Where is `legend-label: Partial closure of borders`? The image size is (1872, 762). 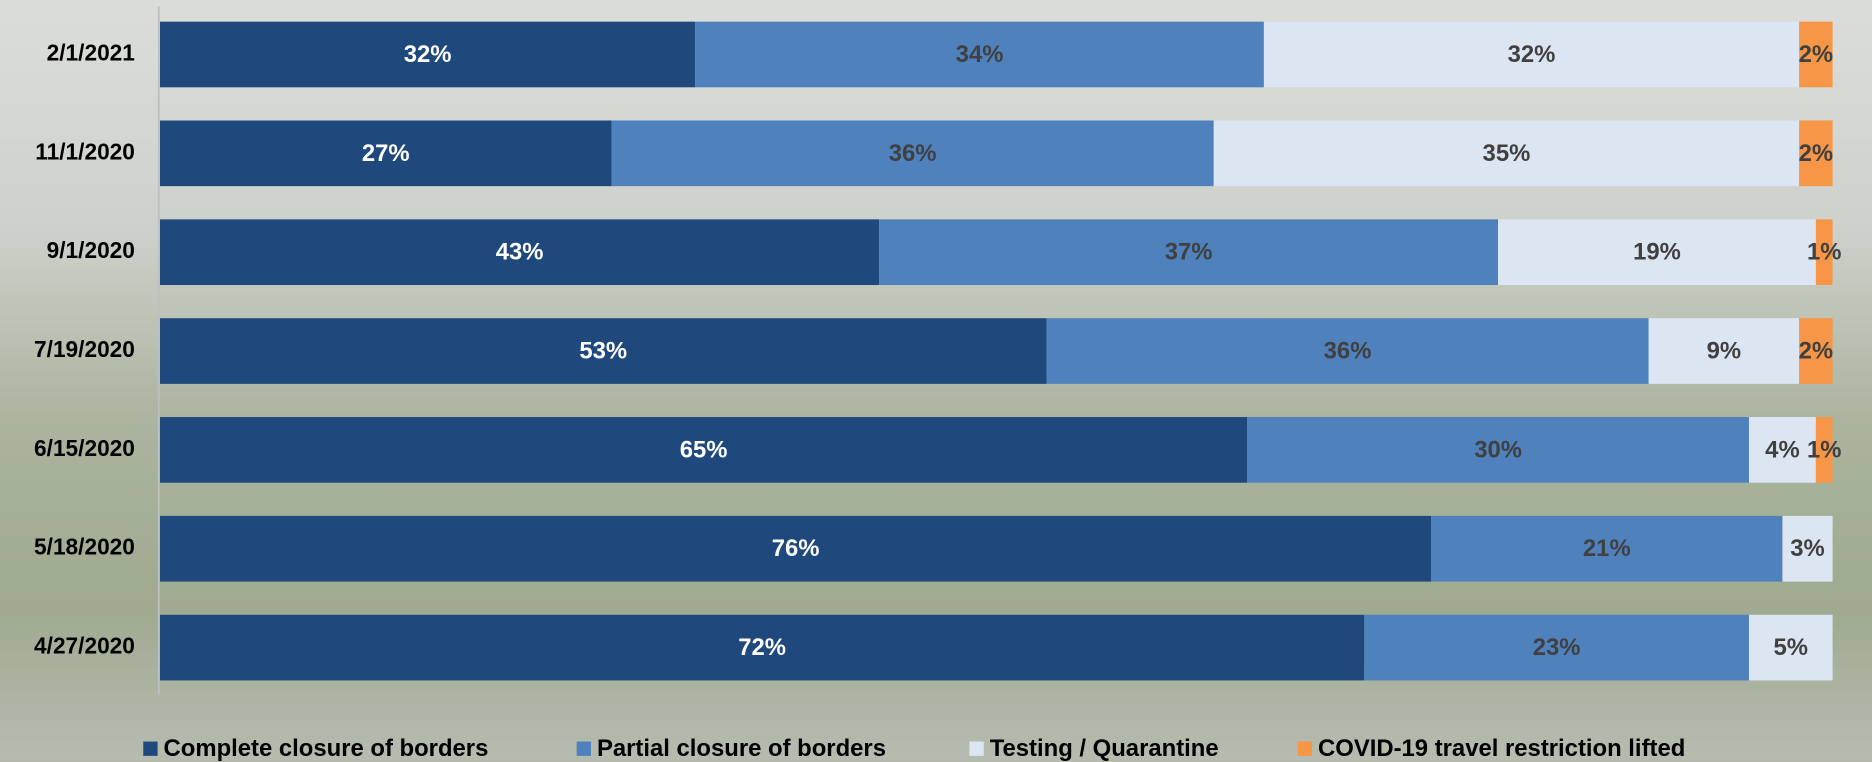
legend-label: Partial closure of borders is located at coordinates (741, 748).